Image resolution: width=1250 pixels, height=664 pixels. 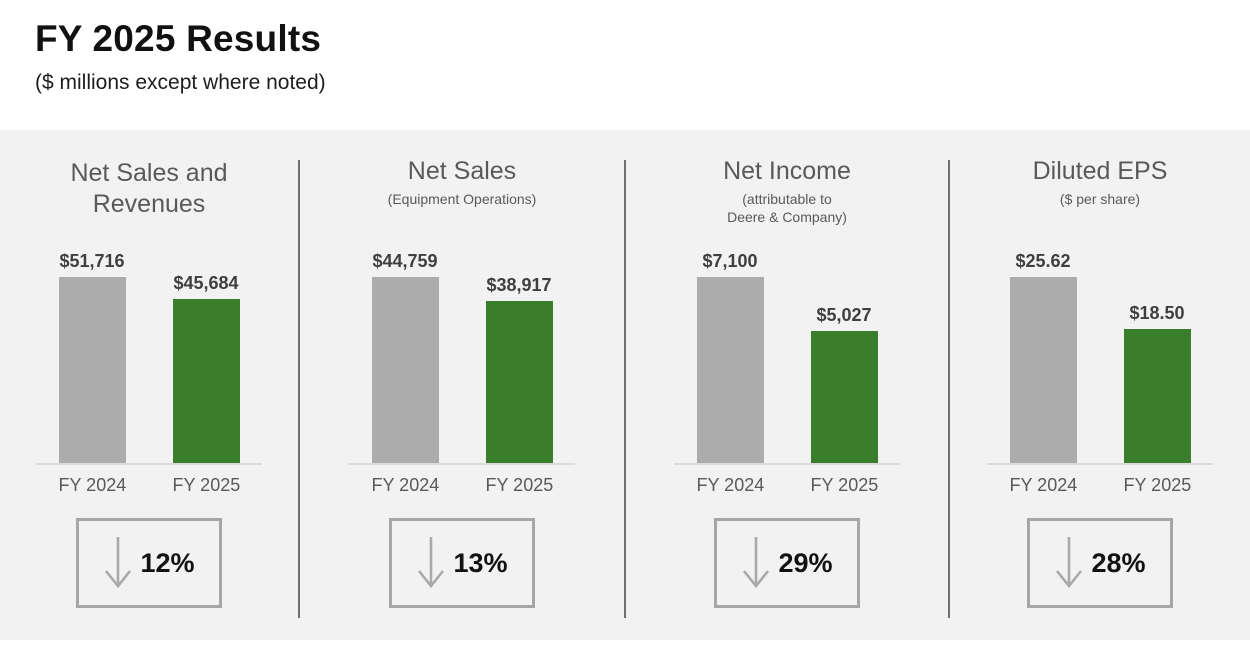 What do you see at coordinates (519, 285) in the screenshot?
I see `bar-value-label: $38,917` at bounding box center [519, 285].